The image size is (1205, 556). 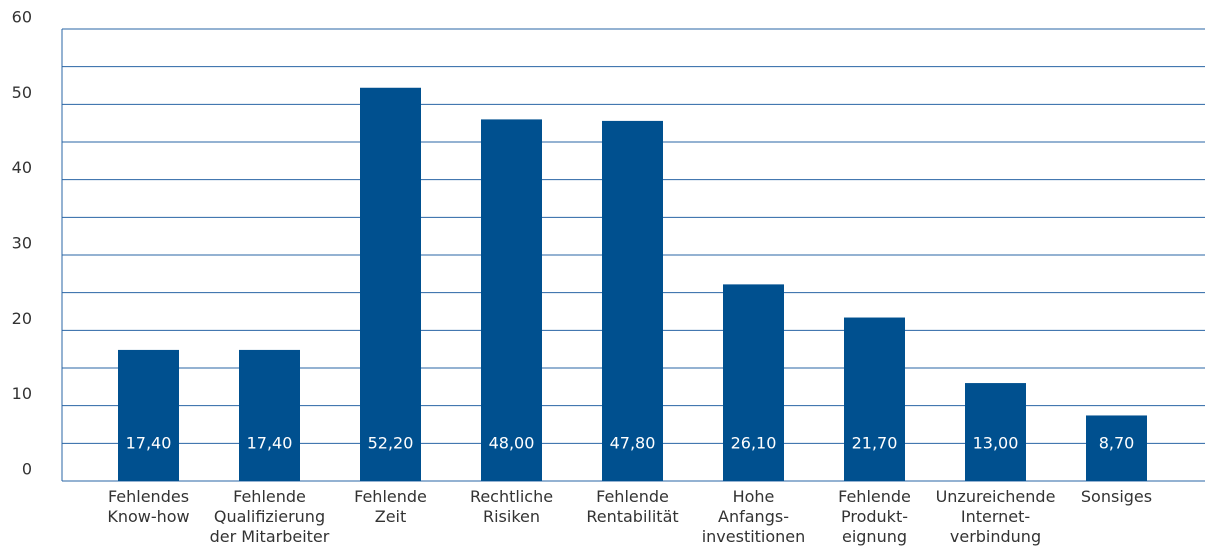 I want to click on data-label: 13,00, so click(x=996, y=443).